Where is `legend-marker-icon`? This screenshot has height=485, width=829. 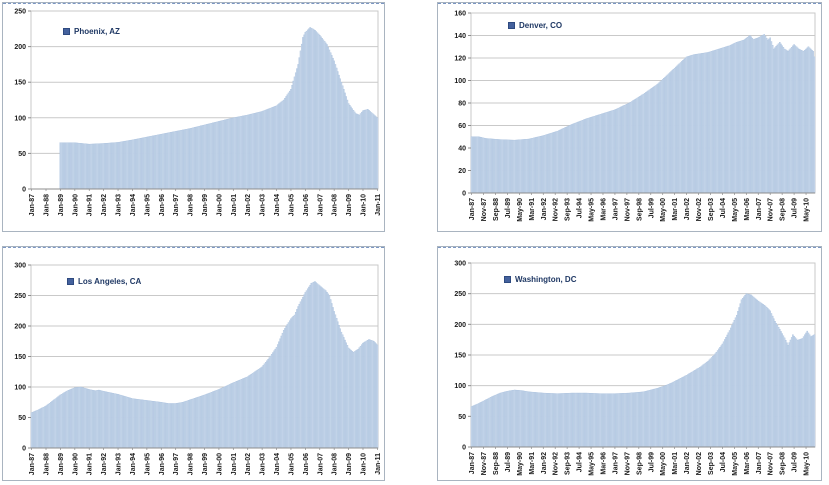 legend-marker-icon is located at coordinates (70, 281).